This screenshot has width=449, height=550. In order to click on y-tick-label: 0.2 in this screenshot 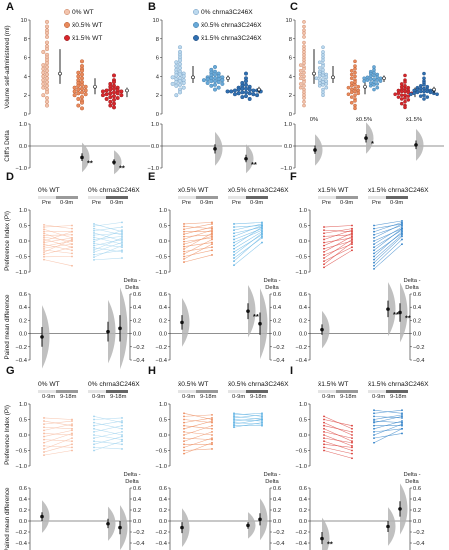, I will do `click(137, 321)`.